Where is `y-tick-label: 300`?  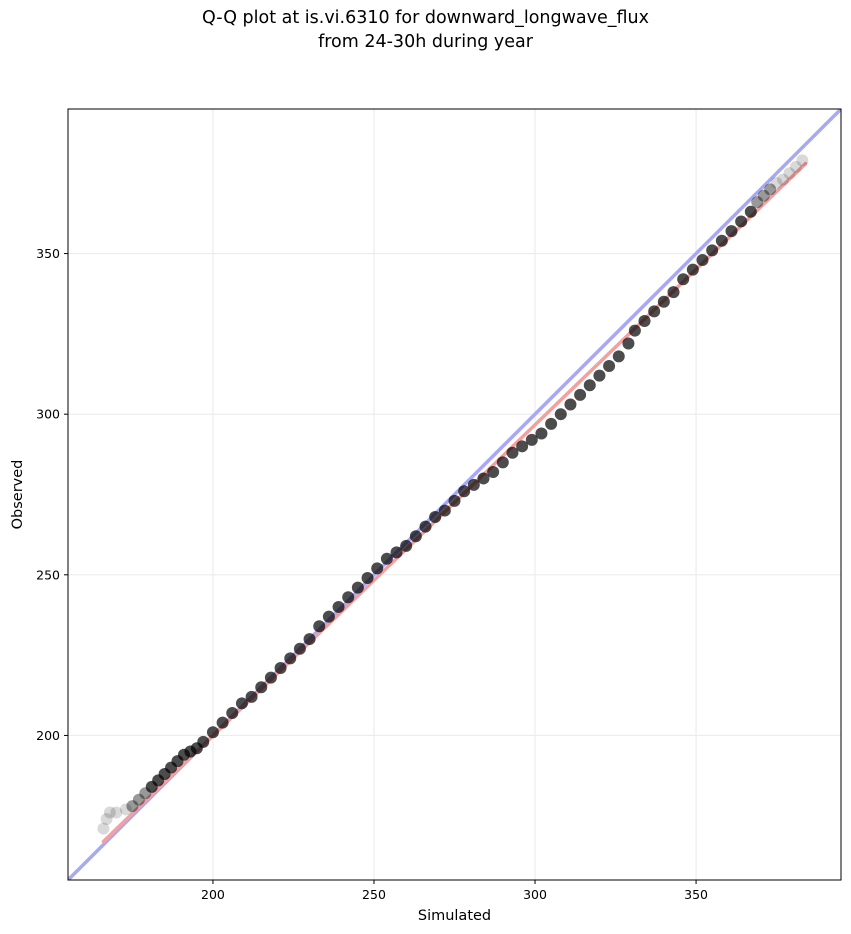 y-tick-label: 300 is located at coordinates (48, 414).